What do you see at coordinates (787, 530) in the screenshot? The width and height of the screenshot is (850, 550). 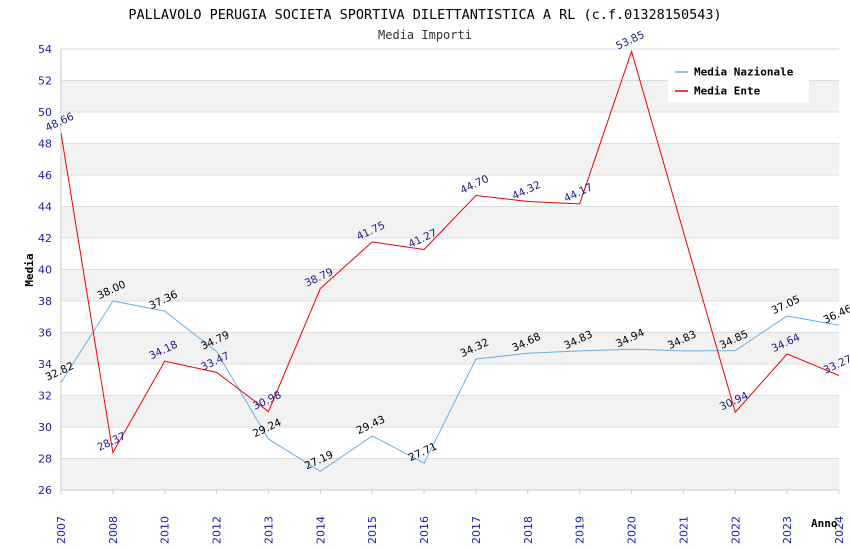 I see `x-tick-label: 2023` at bounding box center [787, 530].